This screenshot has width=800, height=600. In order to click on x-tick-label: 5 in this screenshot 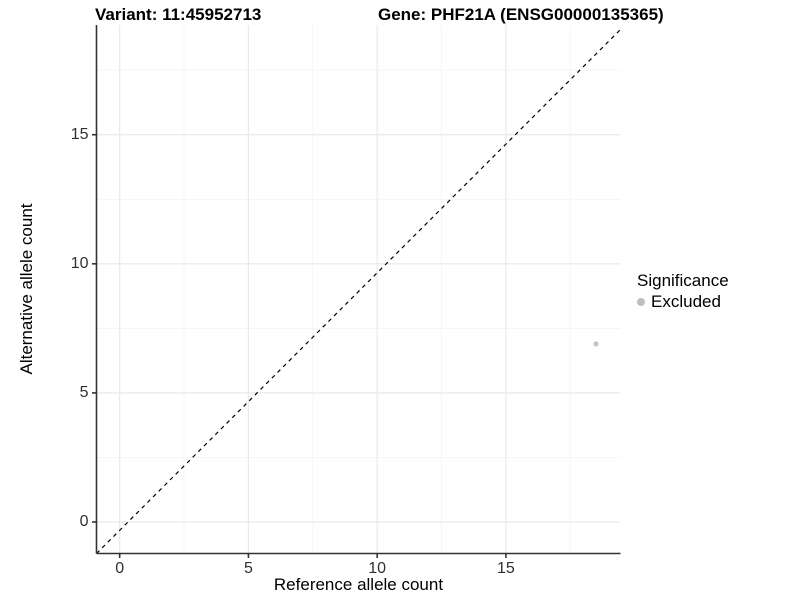, I will do `click(248, 568)`.